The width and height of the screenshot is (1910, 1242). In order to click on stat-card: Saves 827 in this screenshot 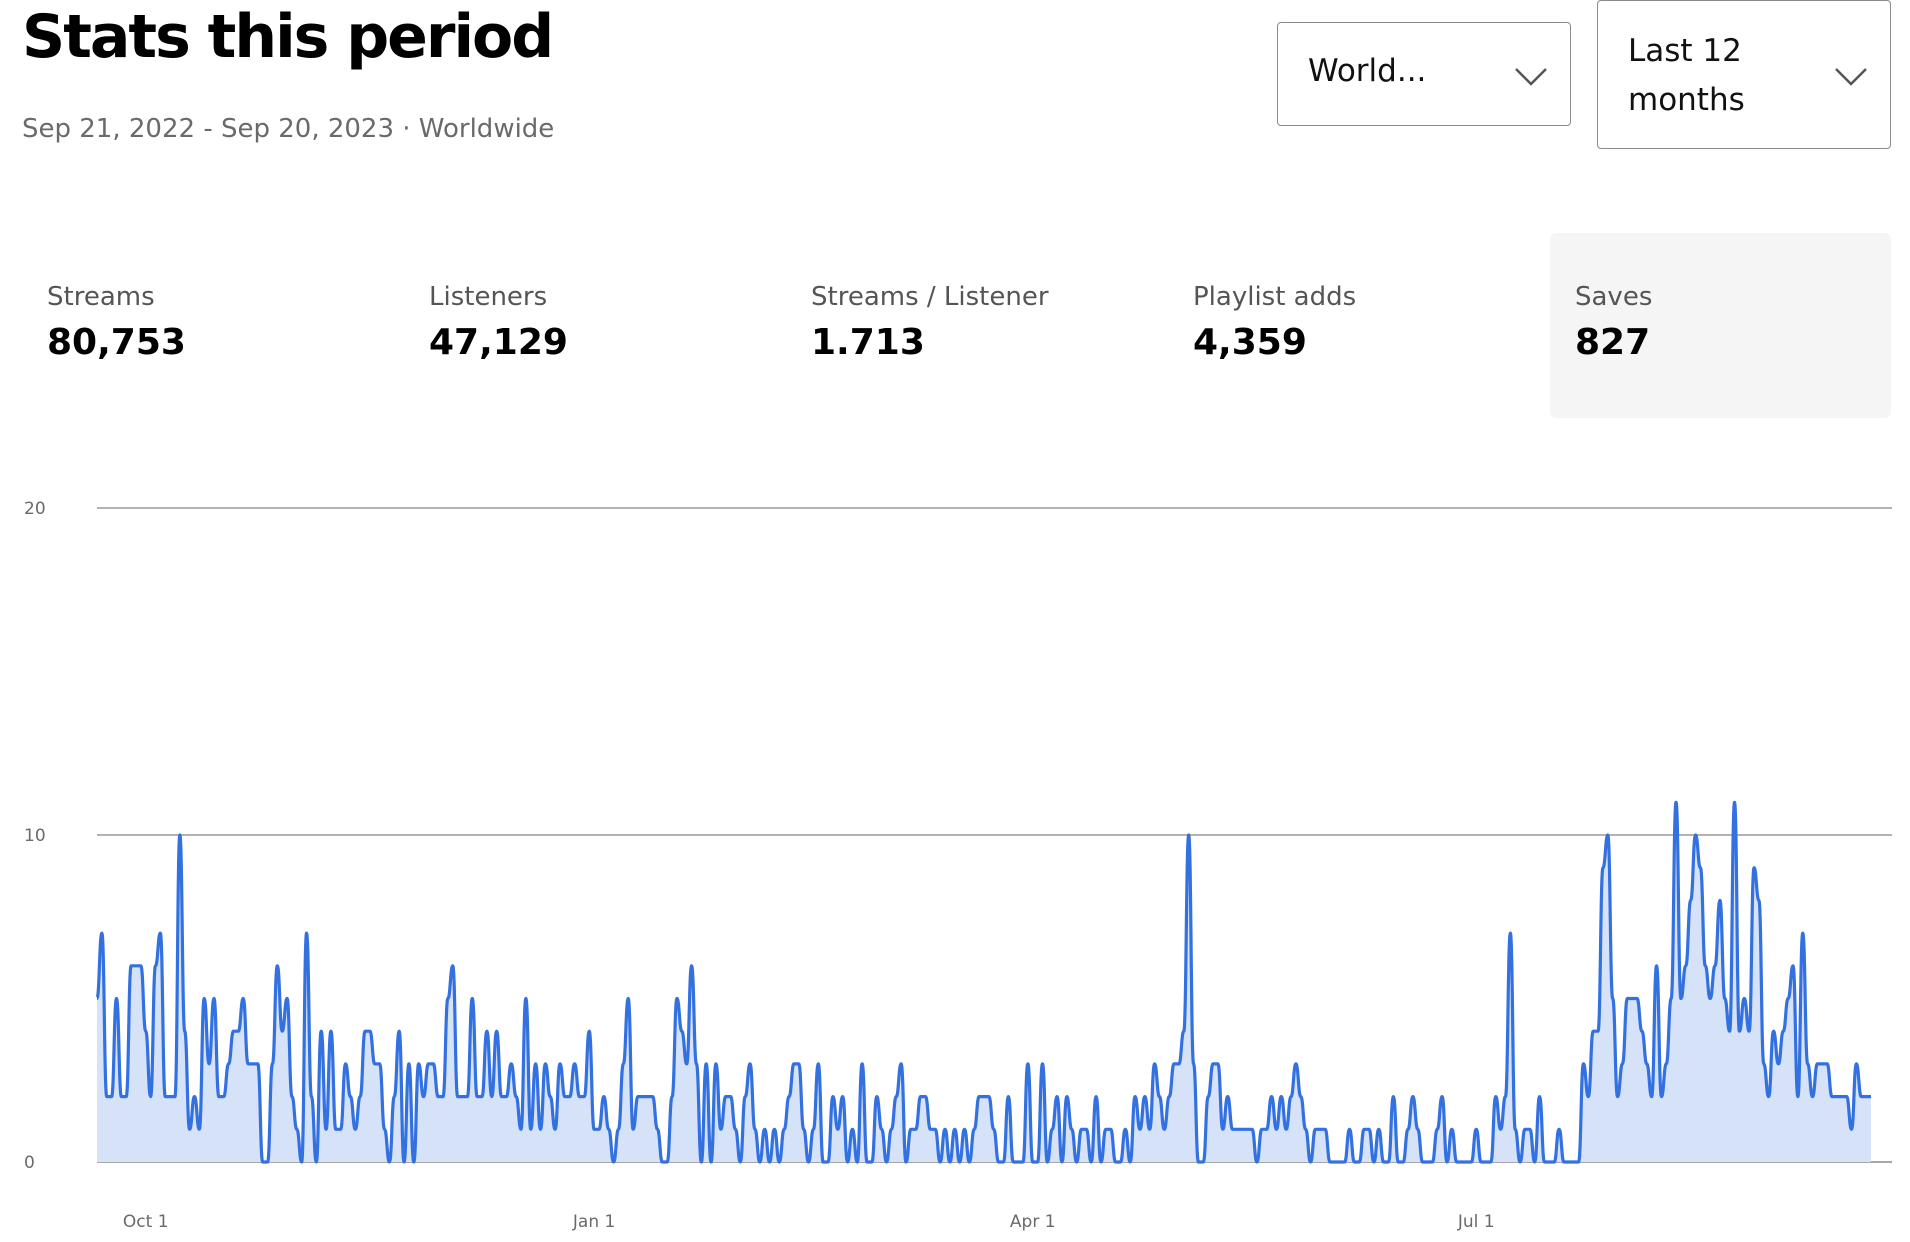, I will do `click(1742, 322)`.